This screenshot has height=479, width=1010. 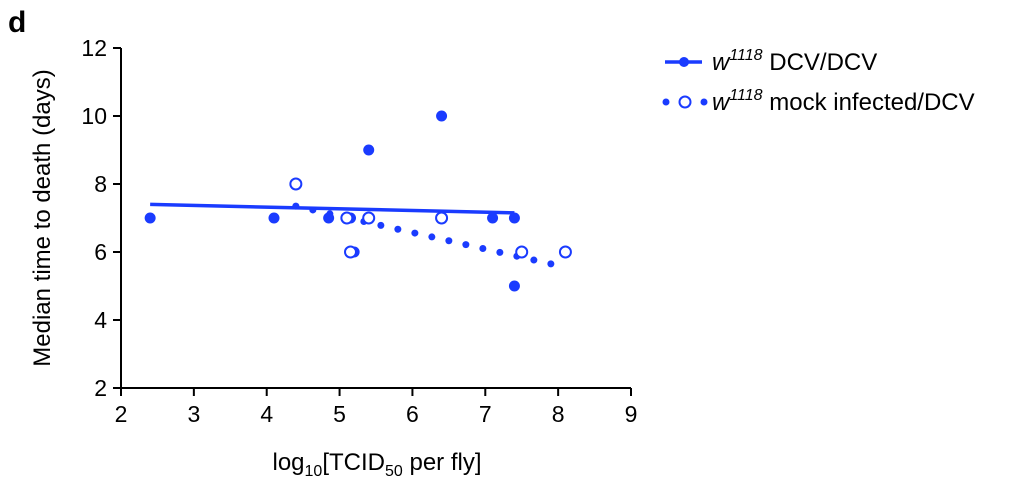 I want to click on x-tick-label: 8, so click(x=558, y=414).